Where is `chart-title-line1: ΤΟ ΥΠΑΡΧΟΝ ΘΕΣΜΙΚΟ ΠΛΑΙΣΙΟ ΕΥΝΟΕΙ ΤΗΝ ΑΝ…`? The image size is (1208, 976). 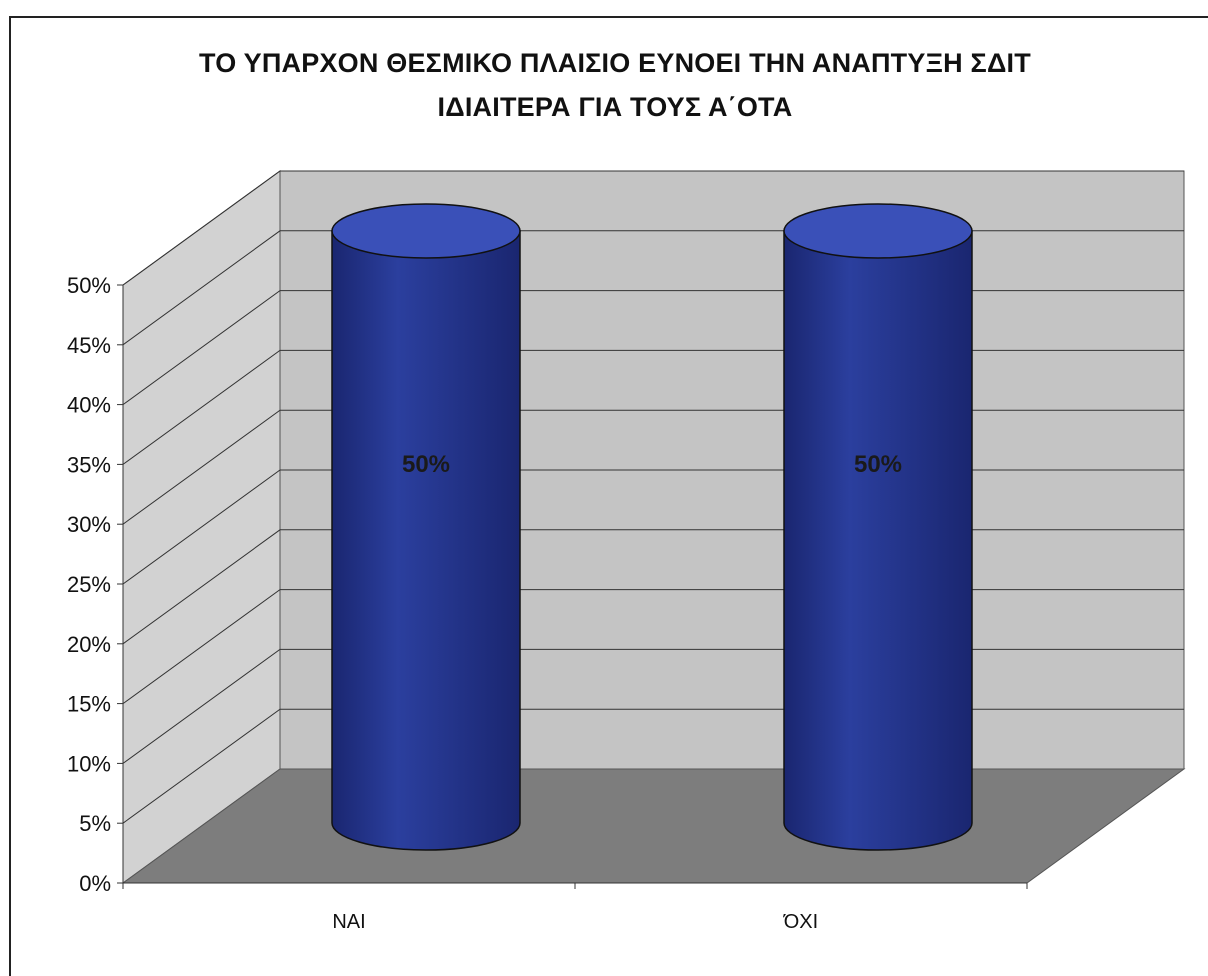
chart-title-line1: ΤΟ ΥΠΑΡΧΟΝ ΘΕΣΜΙΚΟ ΠΛΑΙΣΙΟ ΕΥΝΟΕΙ ΤΗΝ ΑΝ… is located at coordinates (615, 63).